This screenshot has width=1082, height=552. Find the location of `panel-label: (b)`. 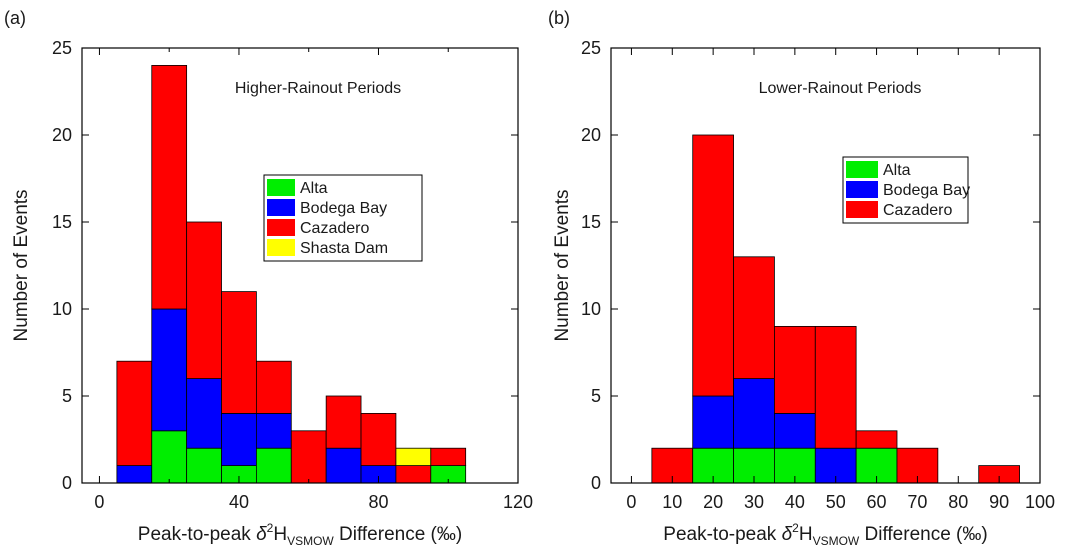

panel-label: (b) is located at coordinates (559, 18).